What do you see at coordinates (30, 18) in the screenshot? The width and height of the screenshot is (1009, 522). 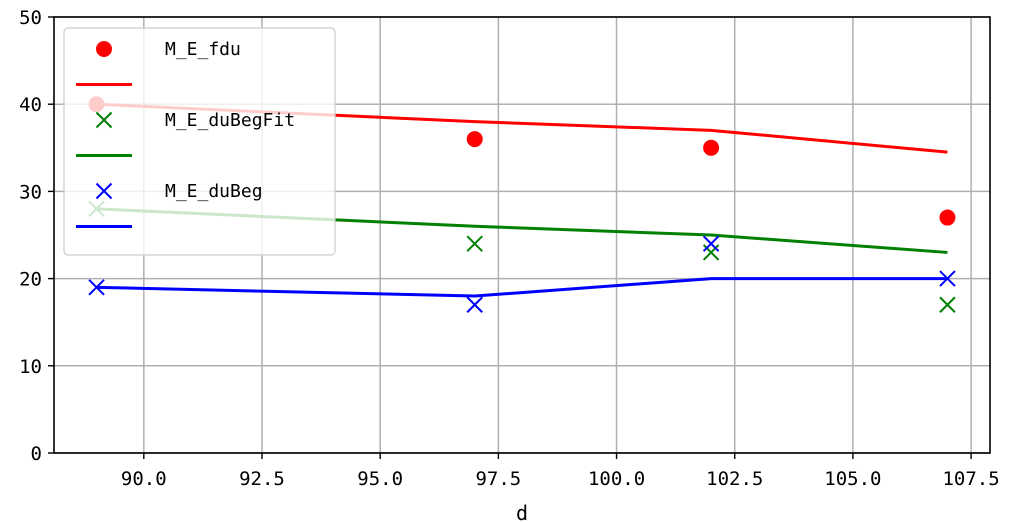 I see `y-tick-label: 50` at bounding box center [30, 18].